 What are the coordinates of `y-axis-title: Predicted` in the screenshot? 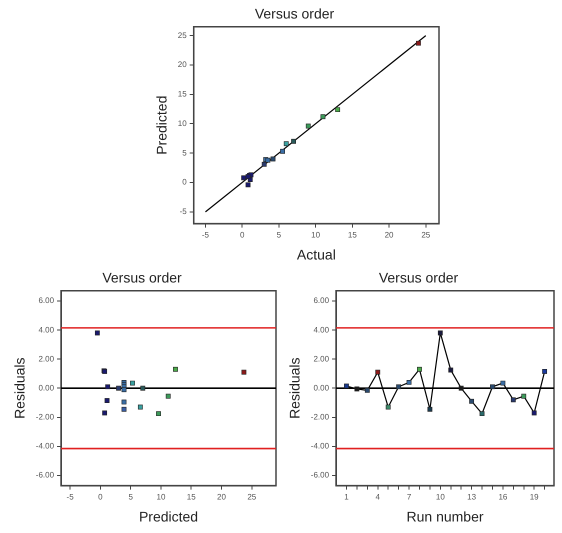 It's located at (161, 125).